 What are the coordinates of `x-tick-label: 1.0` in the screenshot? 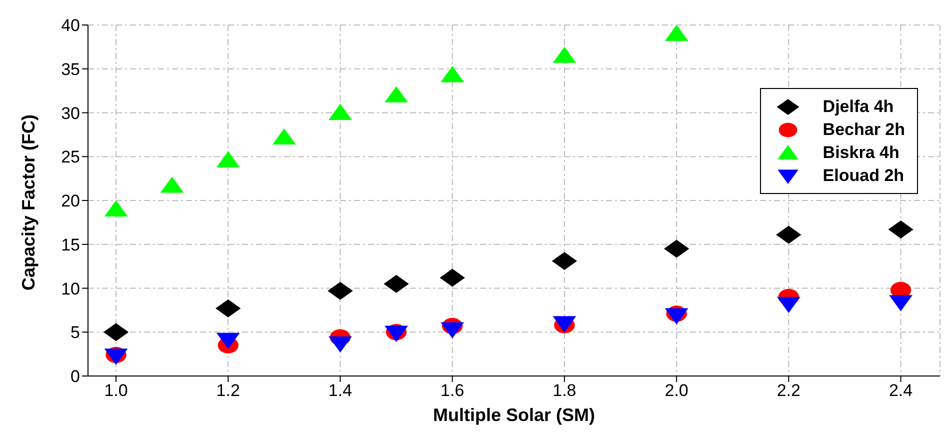 It's located at (116, 390).